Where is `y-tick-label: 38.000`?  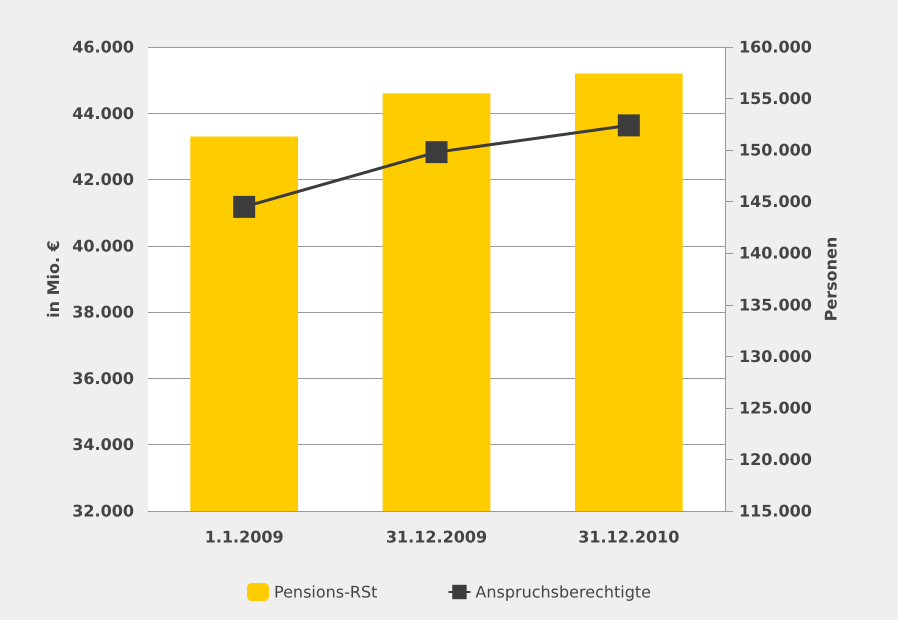
y-tick-label: 38.000 is located at coordinates (103, 312).